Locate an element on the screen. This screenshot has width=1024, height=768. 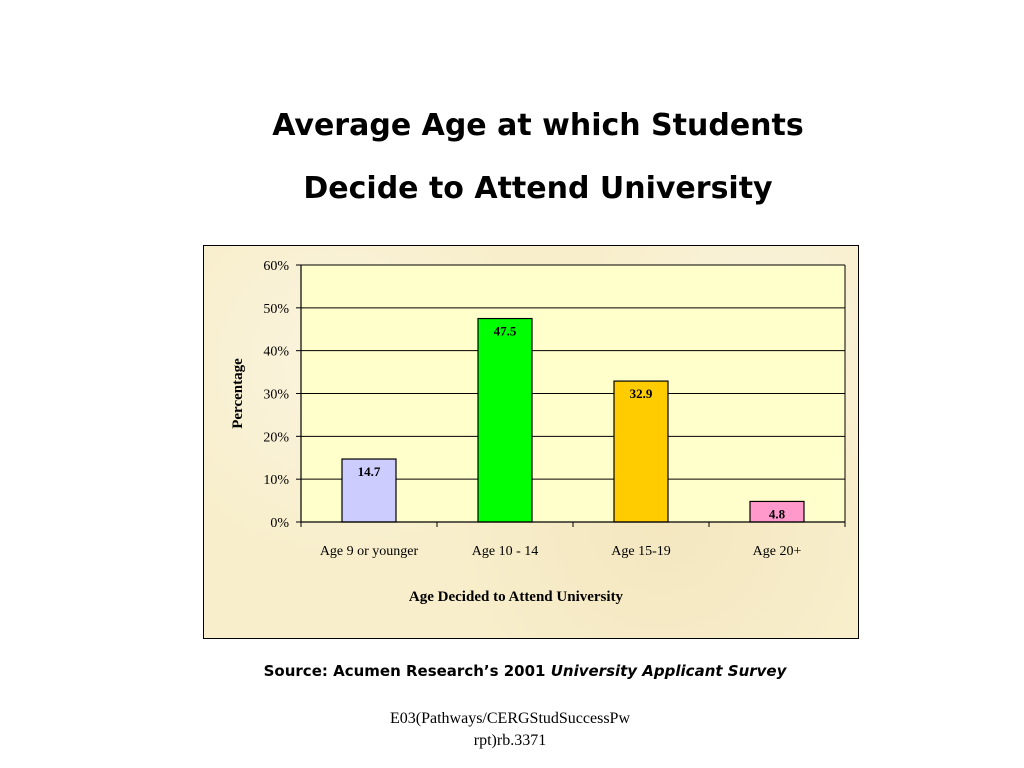
y-tick-label: 20% is located at coordinates (276, 437).